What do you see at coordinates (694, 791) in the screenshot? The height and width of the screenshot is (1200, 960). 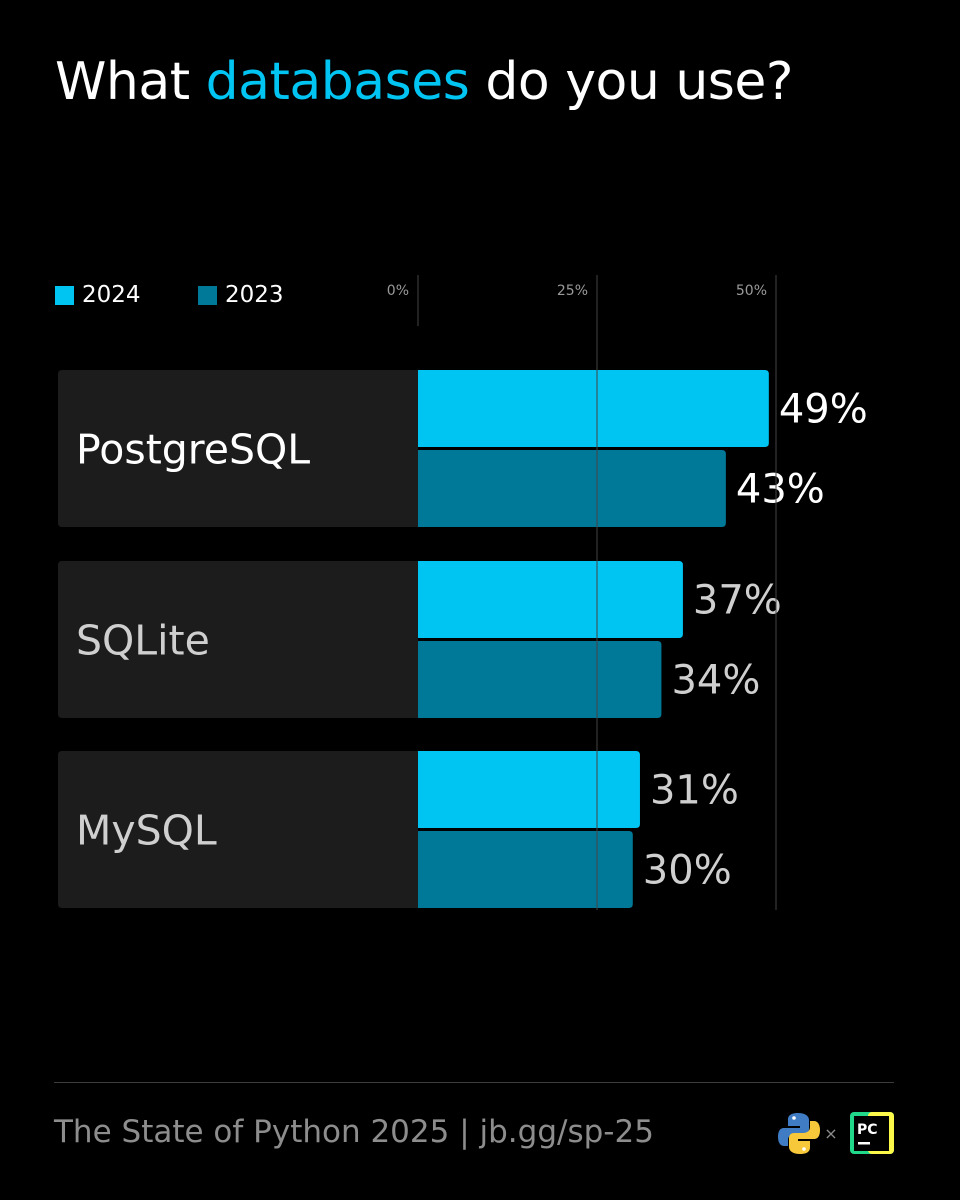 I see `data-label: 31%` at bounding box center [694, 791].